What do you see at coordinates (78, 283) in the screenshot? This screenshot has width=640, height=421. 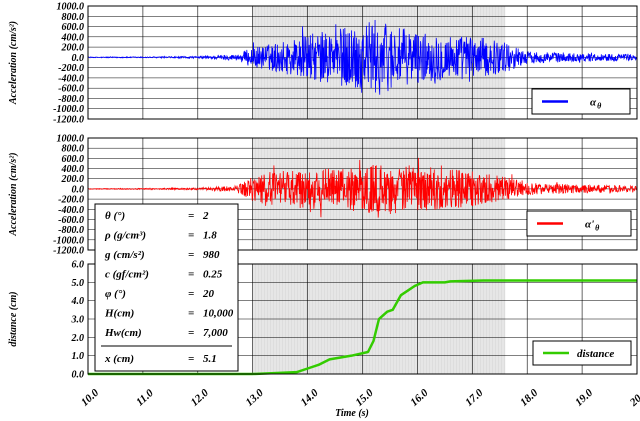 I see `y-tick-label: 5.0` at bounding box center [78, 283].